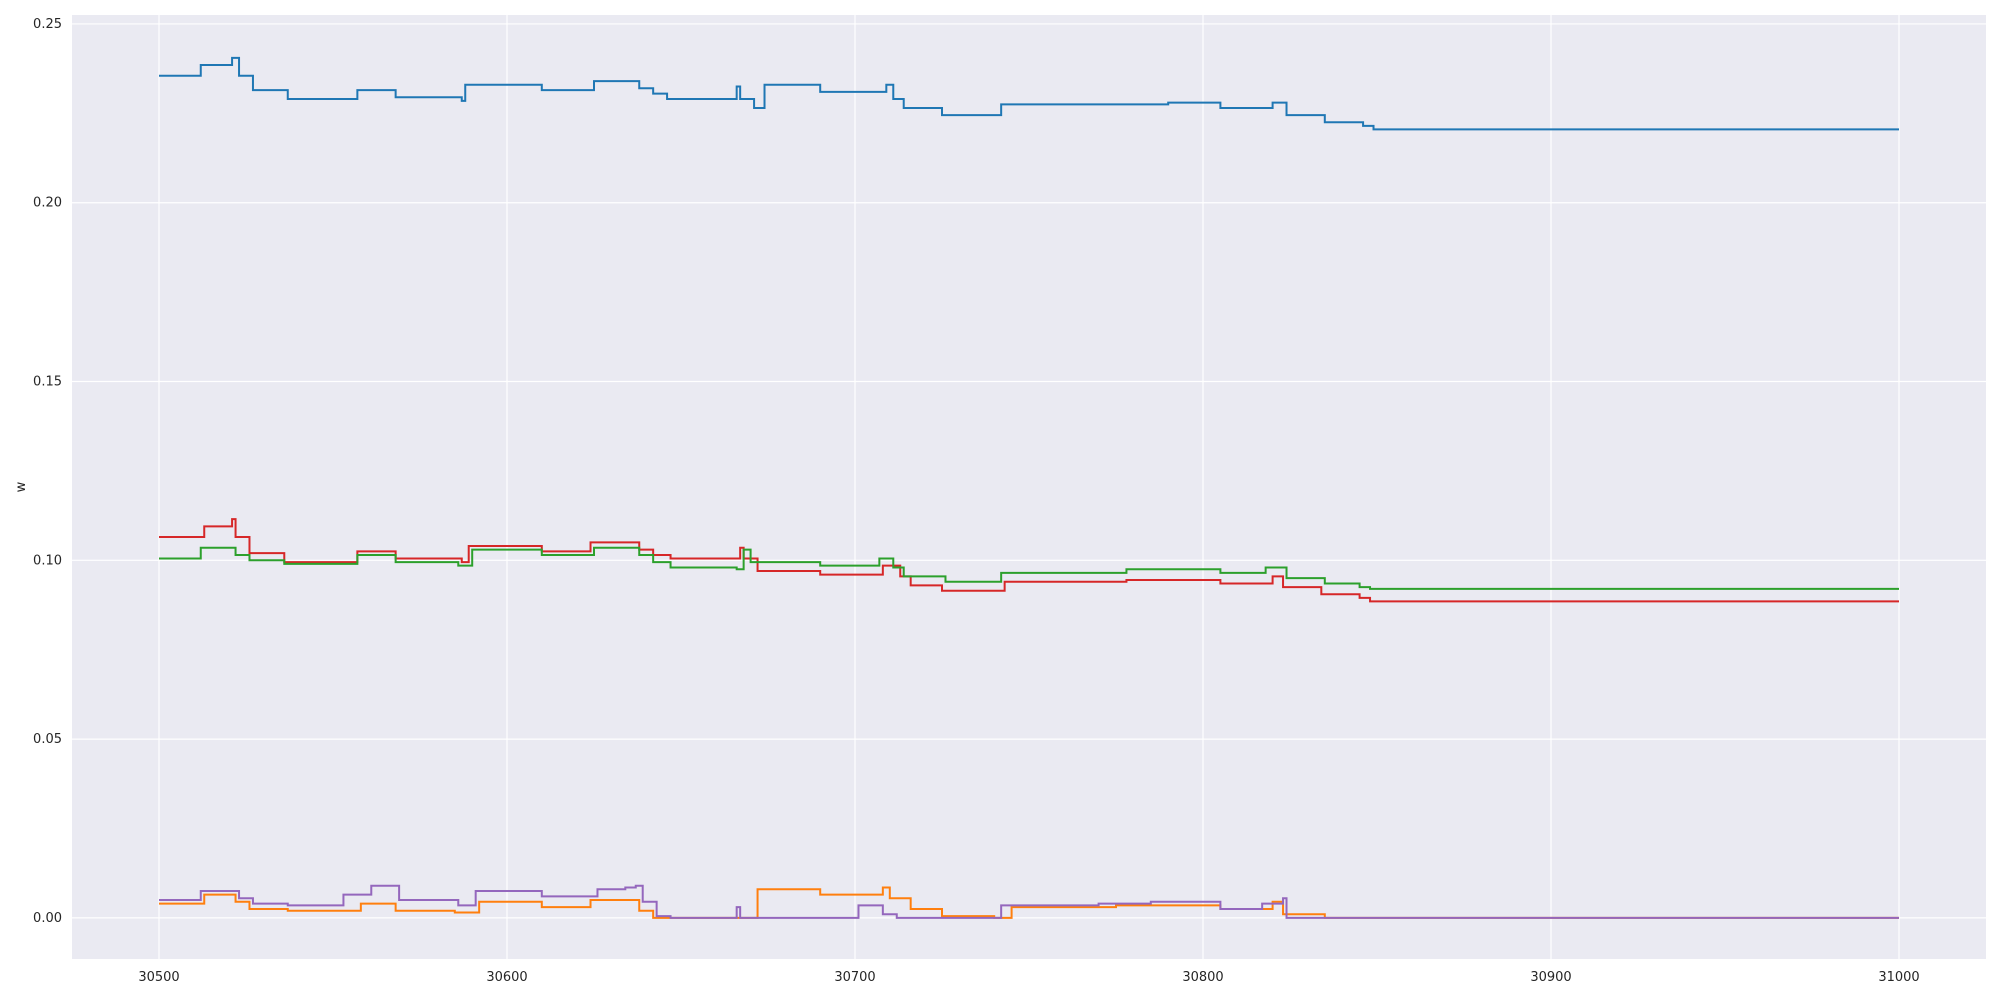  I want to click on x-tick-label: 30600, so click(506, 977).